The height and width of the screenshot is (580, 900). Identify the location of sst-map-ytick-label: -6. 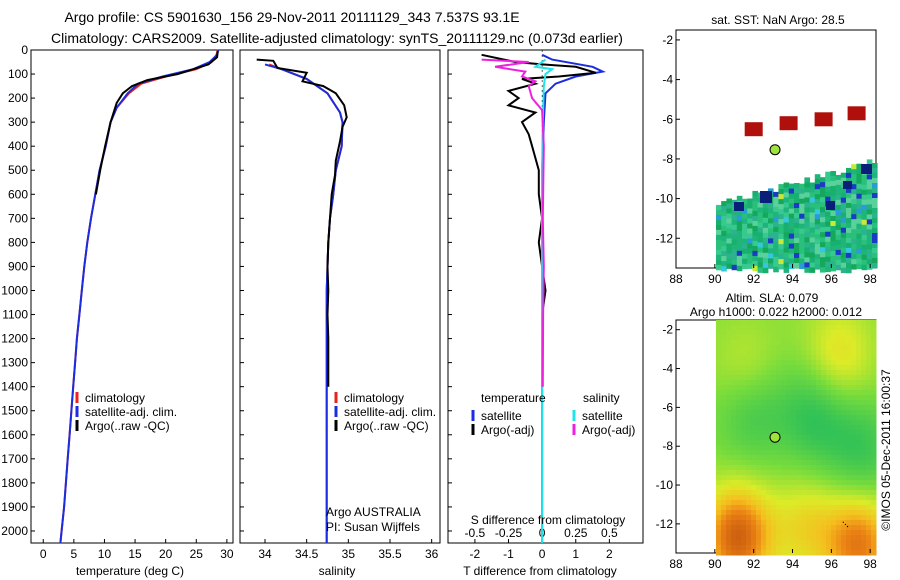
(667, 119).